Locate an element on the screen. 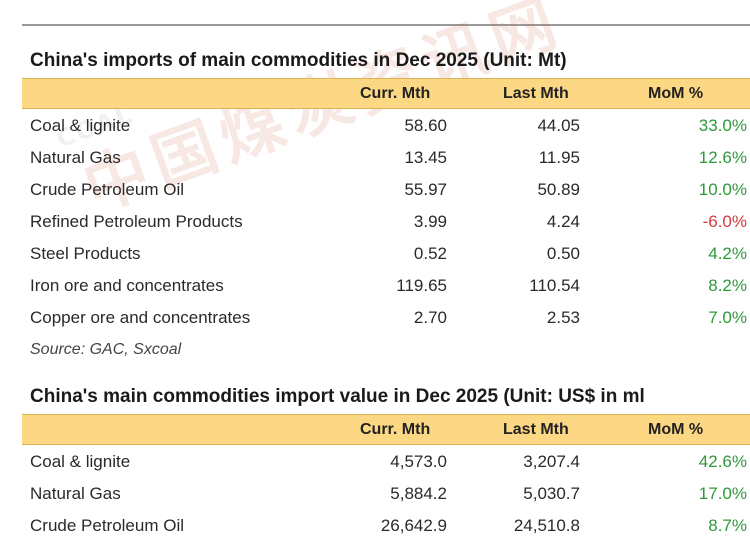 This screenshot has height=542, width=750. table2-header-last-mth: Last Mth is located at coordinates (536, 429).